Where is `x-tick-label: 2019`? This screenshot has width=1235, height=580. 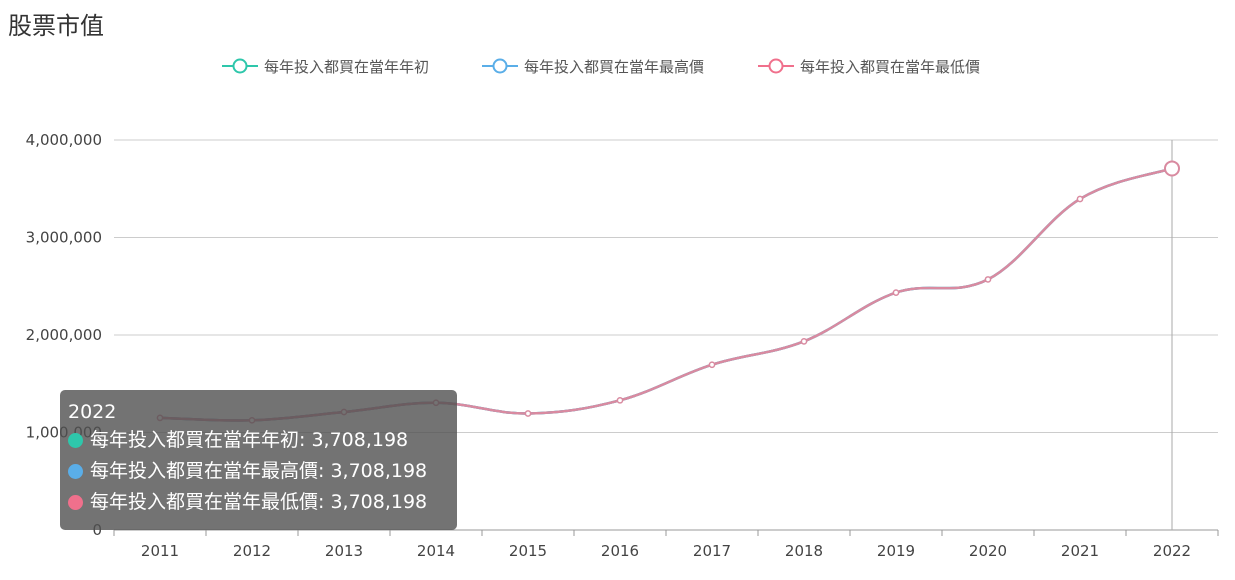
x-tick-label: 2019 is located at coordinates (896, 551).